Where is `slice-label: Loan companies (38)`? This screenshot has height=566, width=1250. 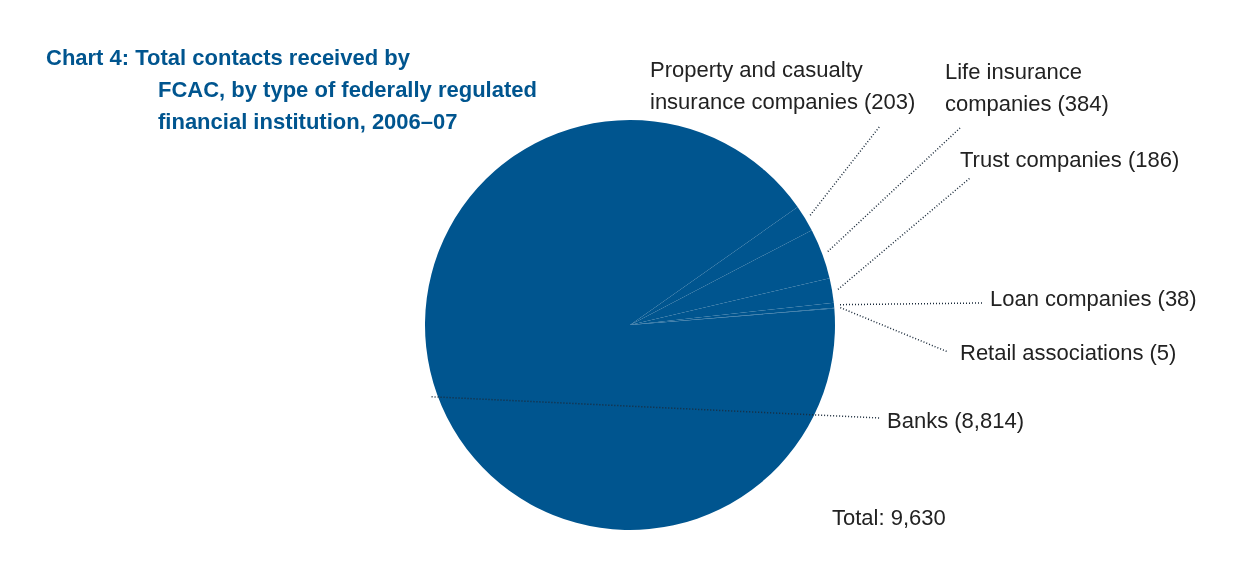 slice-label: Loan companies (38) is located at coordinates (1093, 298).